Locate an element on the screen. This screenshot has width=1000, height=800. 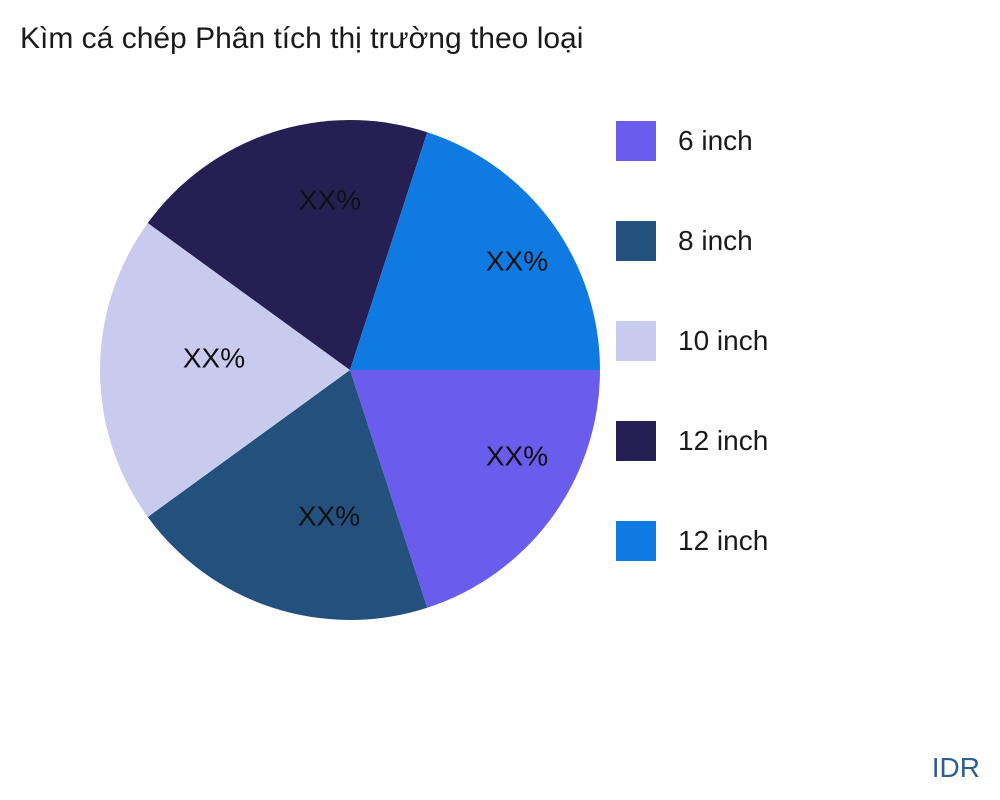
legend-item-0: 6 inch is located at coordinates (692, 141).